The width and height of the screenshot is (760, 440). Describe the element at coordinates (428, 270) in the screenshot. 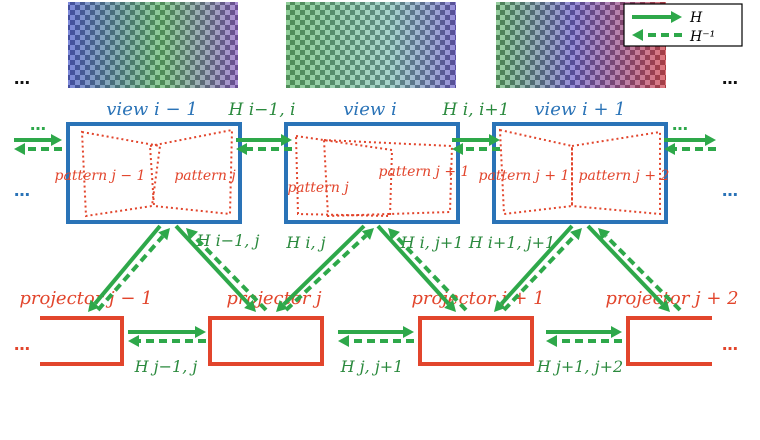

I see `arrow-view2-proj3-inverse` at that location.